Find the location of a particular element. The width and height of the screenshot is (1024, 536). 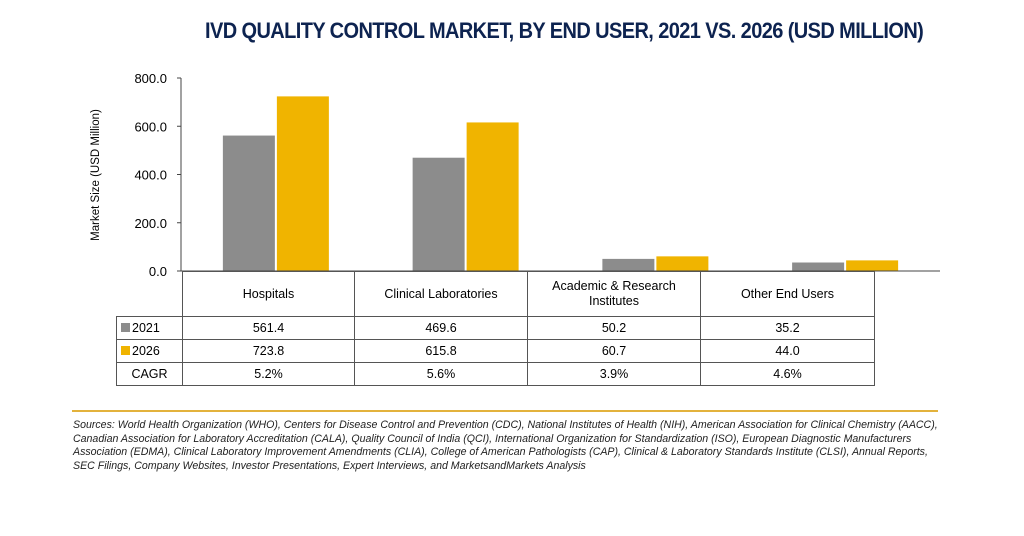

table-cell: 3.9% is located at coordinates (614, 374).